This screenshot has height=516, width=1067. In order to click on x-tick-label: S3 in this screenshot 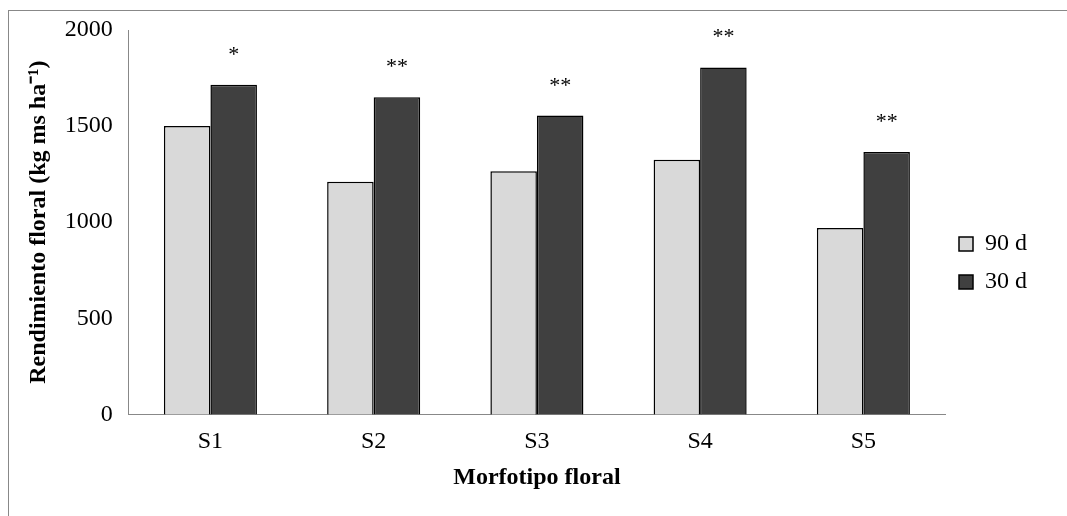, I will do `click(537, 440)`.